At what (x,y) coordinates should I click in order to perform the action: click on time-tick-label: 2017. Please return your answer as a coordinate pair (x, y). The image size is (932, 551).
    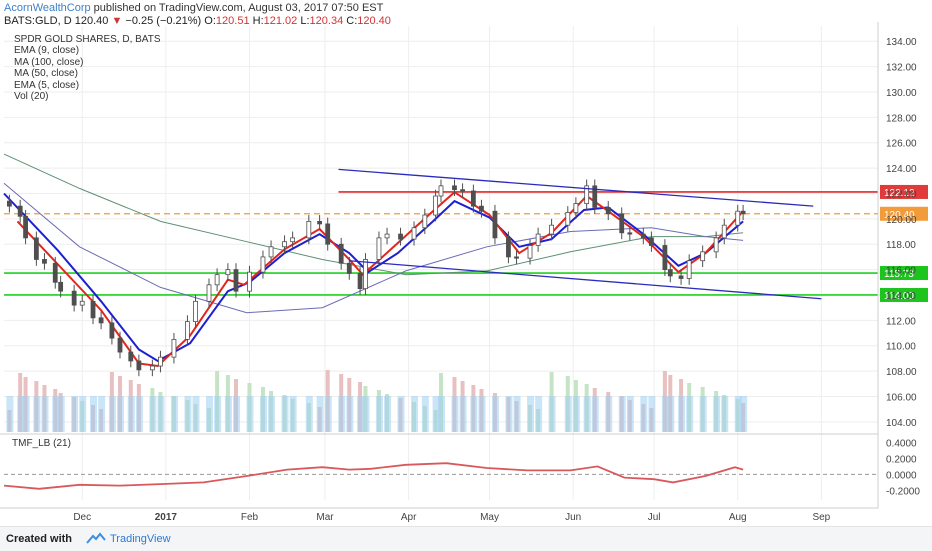
    Looking at the image, I should click on (166, 517).